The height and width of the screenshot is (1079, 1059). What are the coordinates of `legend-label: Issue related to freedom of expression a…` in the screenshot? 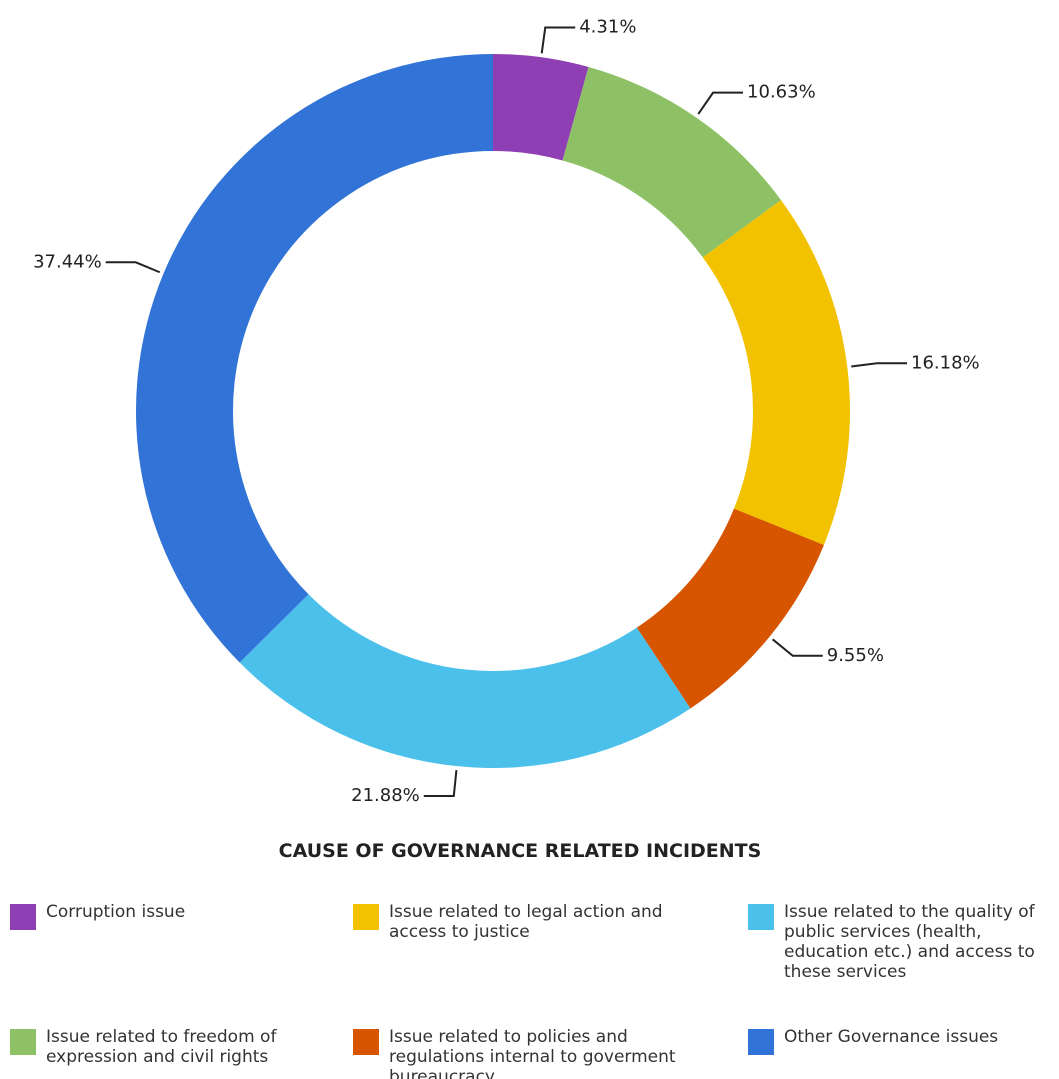 It's located at (161, 1047).